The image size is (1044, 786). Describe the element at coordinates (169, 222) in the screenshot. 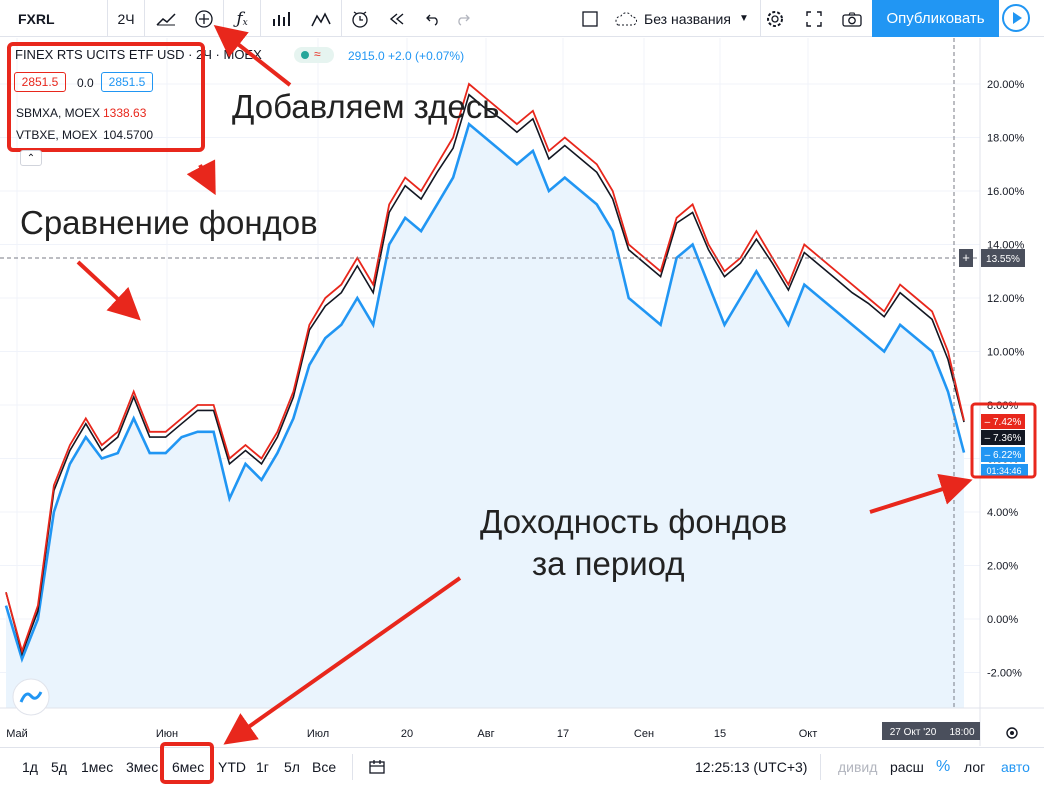

I see `annotation-compare-funds: Сравнение фондов` at that location.